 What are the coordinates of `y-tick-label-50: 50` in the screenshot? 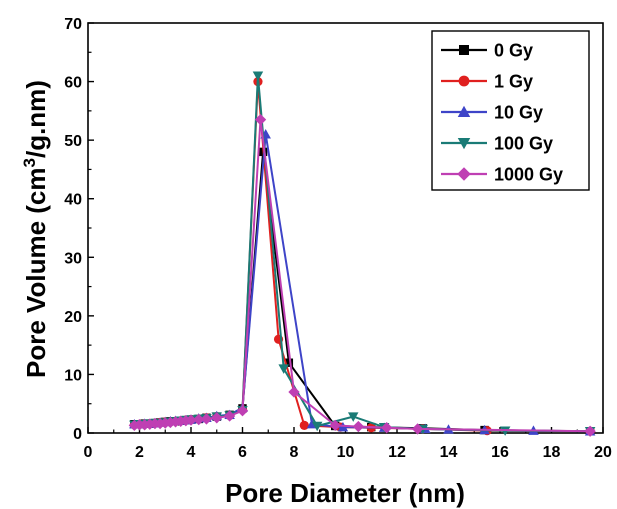 It's located at (73, 141).